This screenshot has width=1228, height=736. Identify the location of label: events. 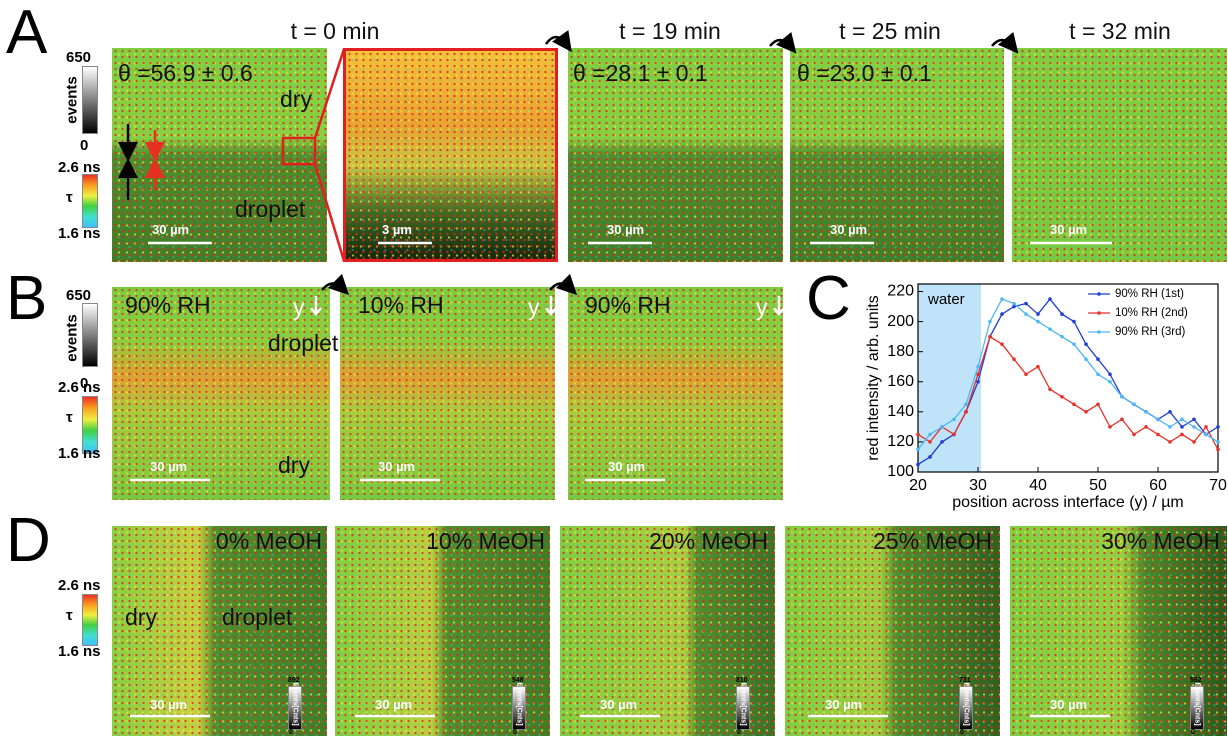
(72, 100).